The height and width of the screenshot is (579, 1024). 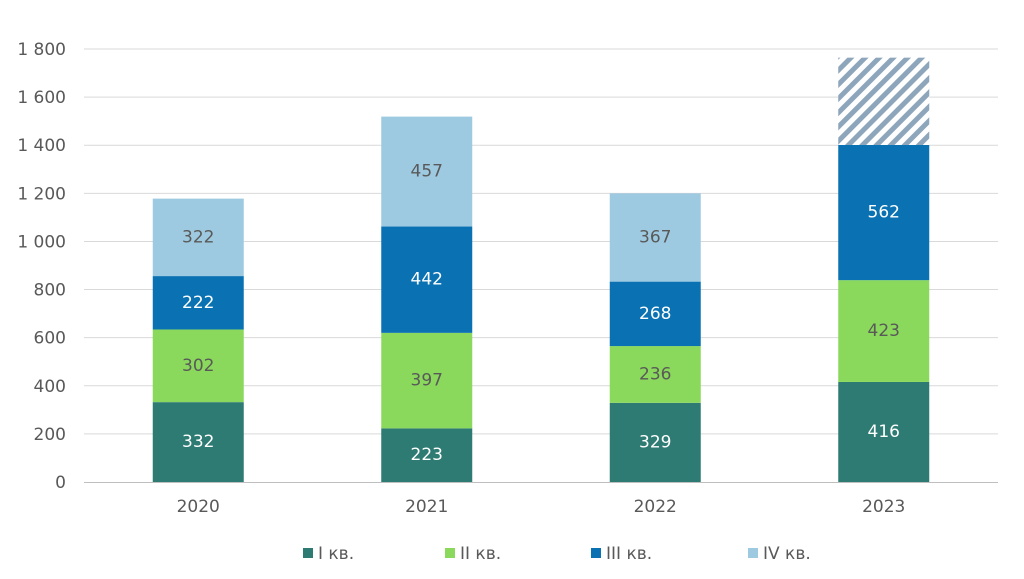 I want to click on x-tick-label: 2021, so click(x=426, y=507).